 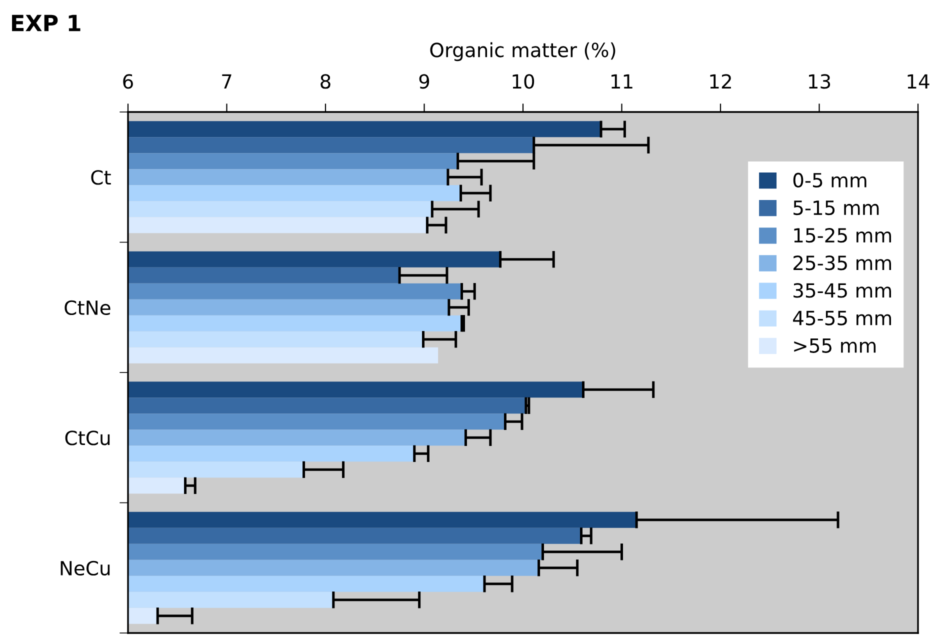 What do you see at coordinates (85, 568) in the screenshot?
I see `y-tick-label: NeCu` at bounding box center [85, 568].